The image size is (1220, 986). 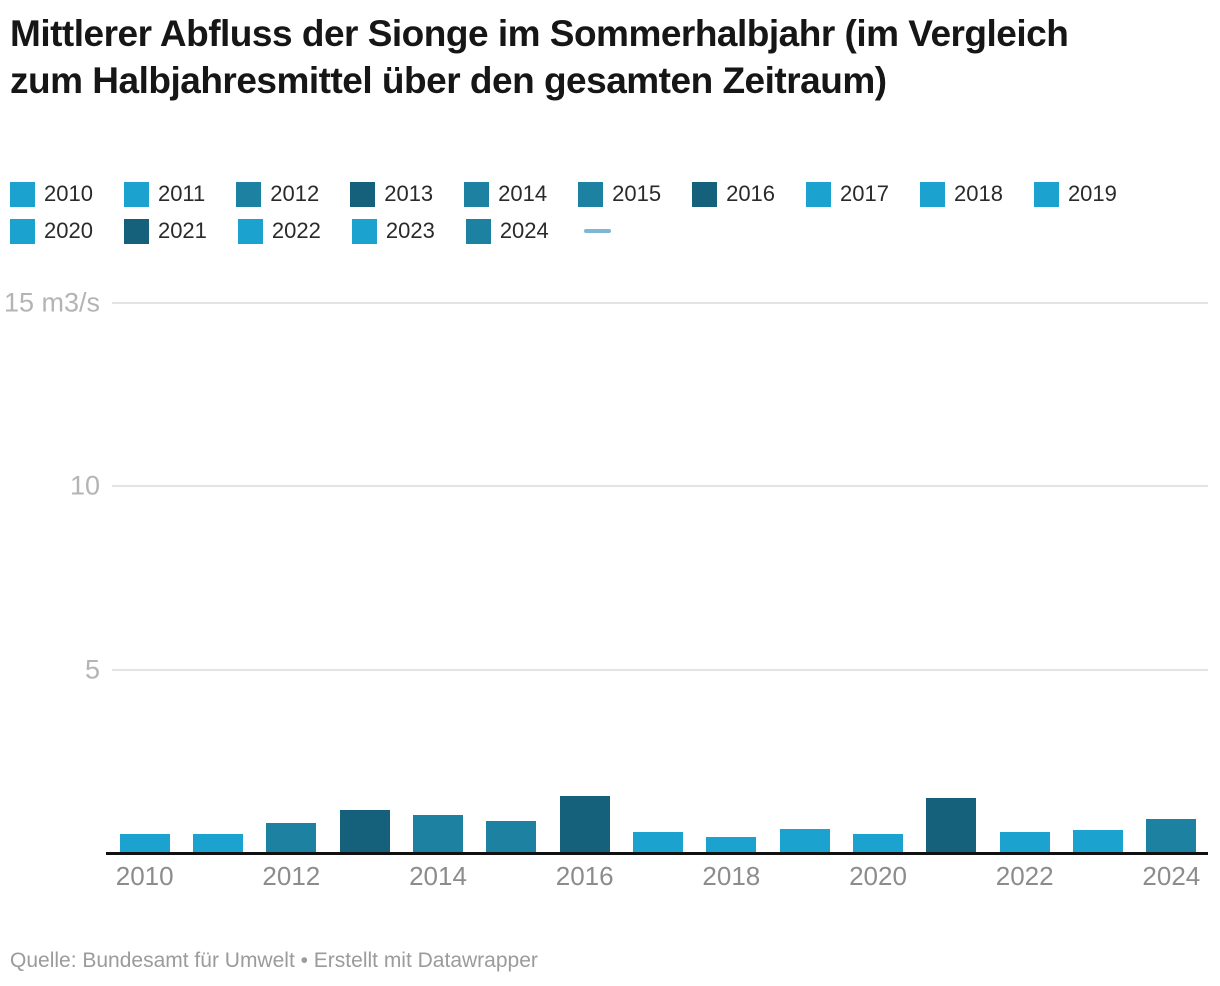 I want to click on legend-label: 2013, so click(x=409, y=193).